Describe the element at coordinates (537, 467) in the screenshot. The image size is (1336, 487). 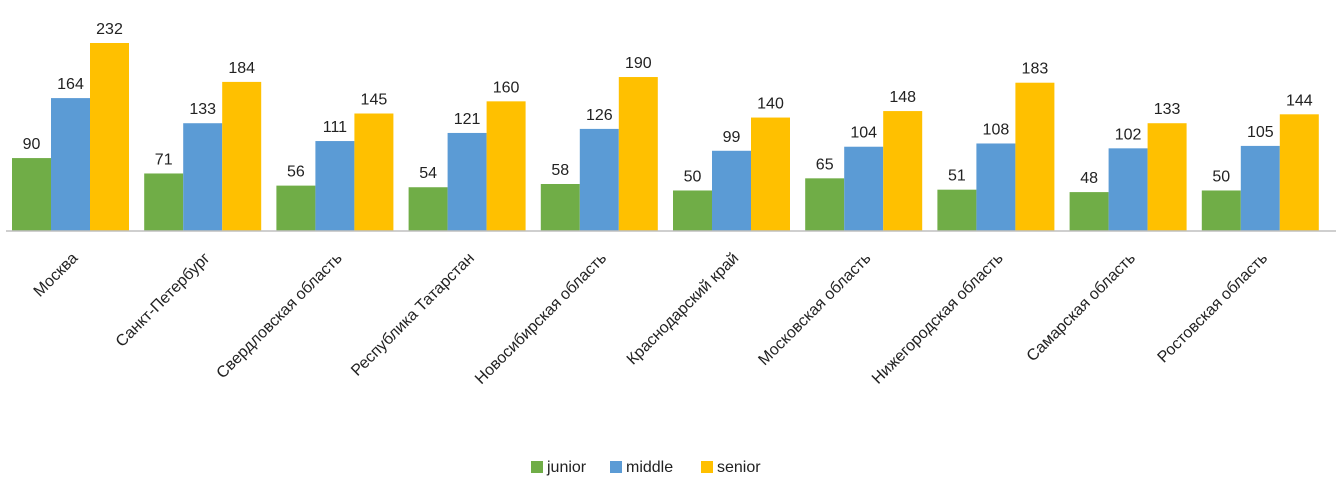
I see `legend-swatch-junior` at that location.